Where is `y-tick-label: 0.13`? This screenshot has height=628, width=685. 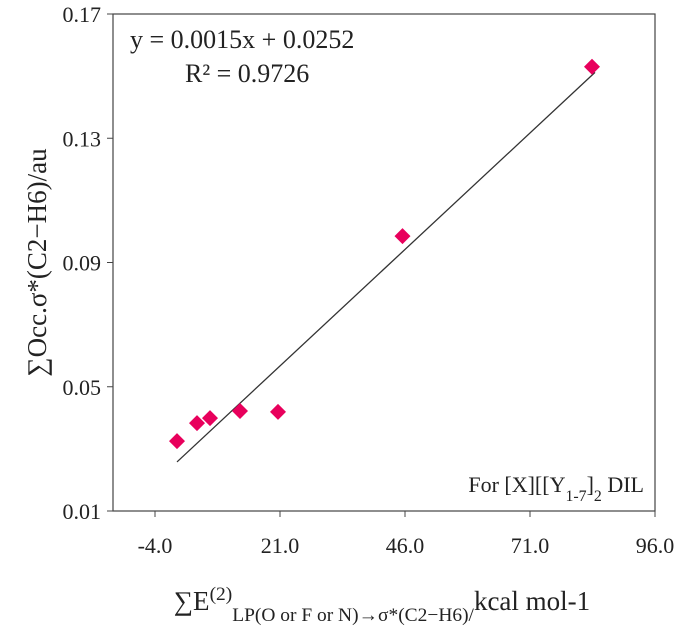
y-tick-label: 0.13 is located at coordinates (82, 138).